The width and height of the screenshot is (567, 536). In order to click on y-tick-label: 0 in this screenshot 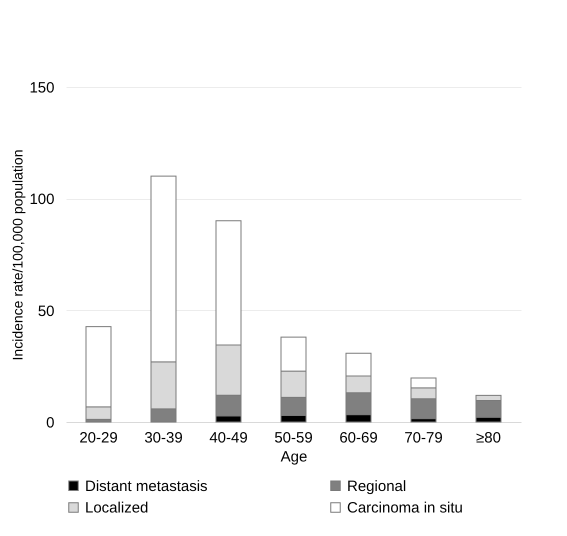, I will do `click(50, 423)`.